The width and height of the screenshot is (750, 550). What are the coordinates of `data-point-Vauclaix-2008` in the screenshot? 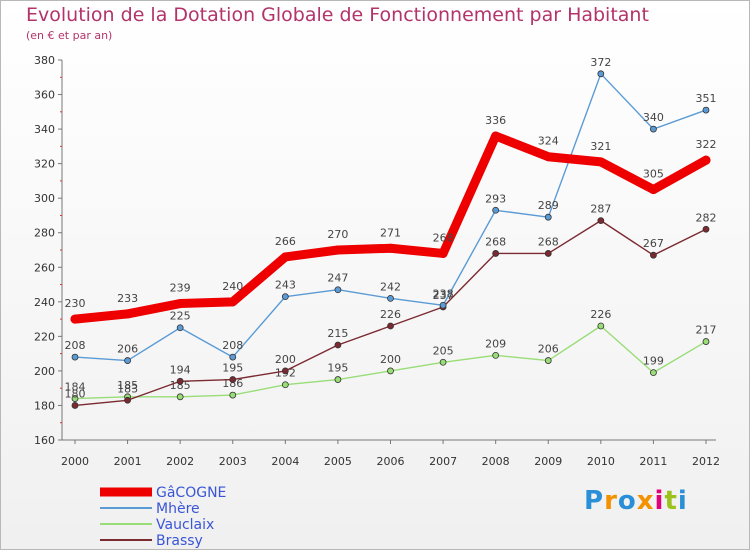 It's located at (496, 355).